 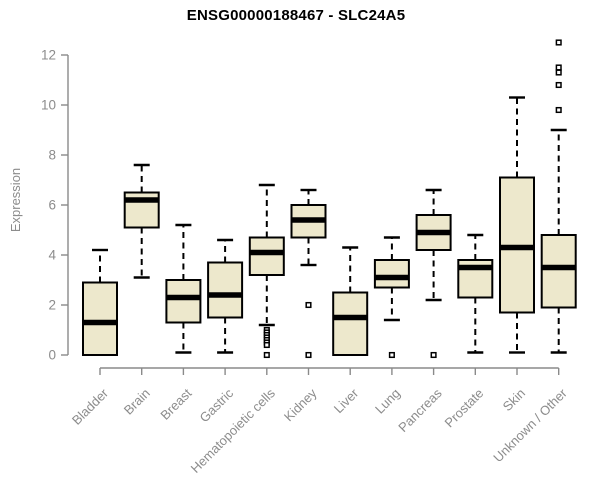 I want to click on y-axis-tick-label: 4, so click(x=52, y=255).